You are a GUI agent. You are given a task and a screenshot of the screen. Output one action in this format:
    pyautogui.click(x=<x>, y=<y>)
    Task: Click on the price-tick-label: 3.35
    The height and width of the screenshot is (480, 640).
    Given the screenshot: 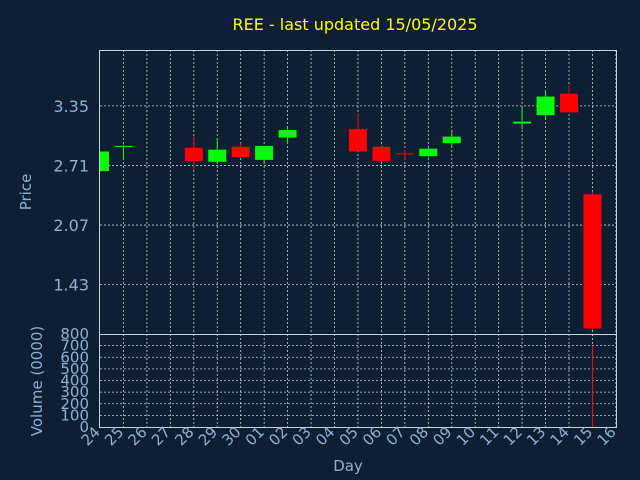 What is the action you would take?
    pyautogui.click(x=71, y=106)
    